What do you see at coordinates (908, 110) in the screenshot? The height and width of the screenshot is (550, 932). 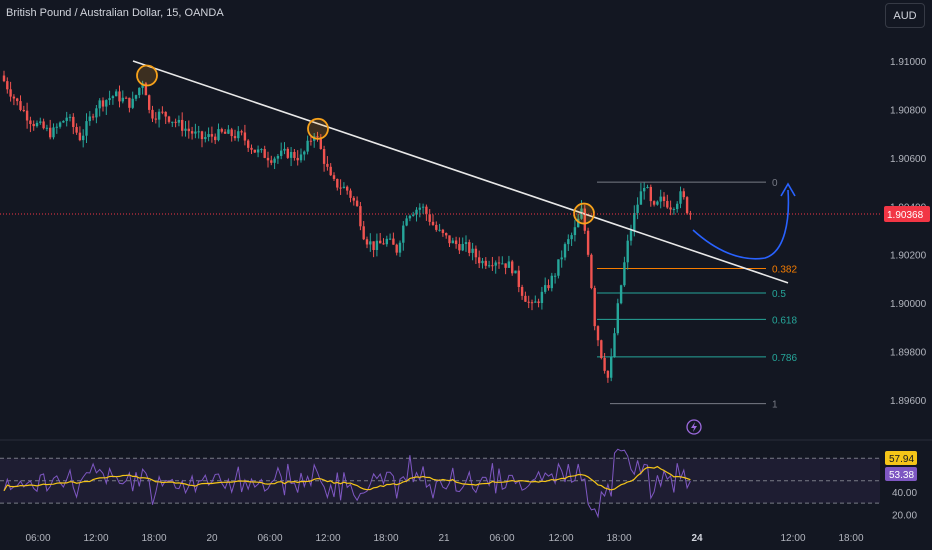 I see `price-tick-label: 1.90800` at bounding box center [908, 110].